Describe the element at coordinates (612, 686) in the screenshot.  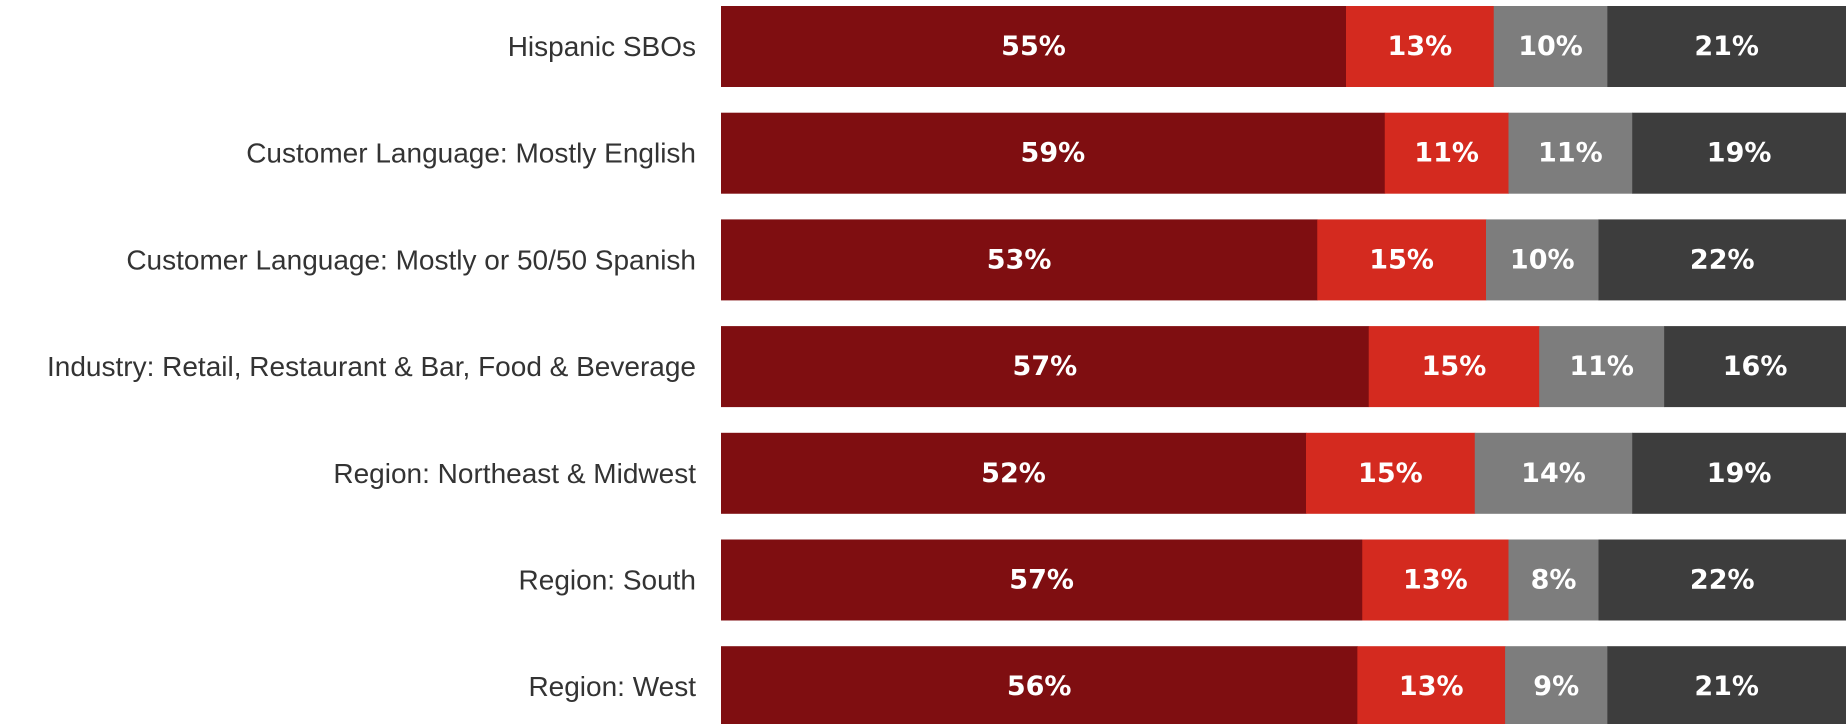
I see `category-label: Region: West` at that location.